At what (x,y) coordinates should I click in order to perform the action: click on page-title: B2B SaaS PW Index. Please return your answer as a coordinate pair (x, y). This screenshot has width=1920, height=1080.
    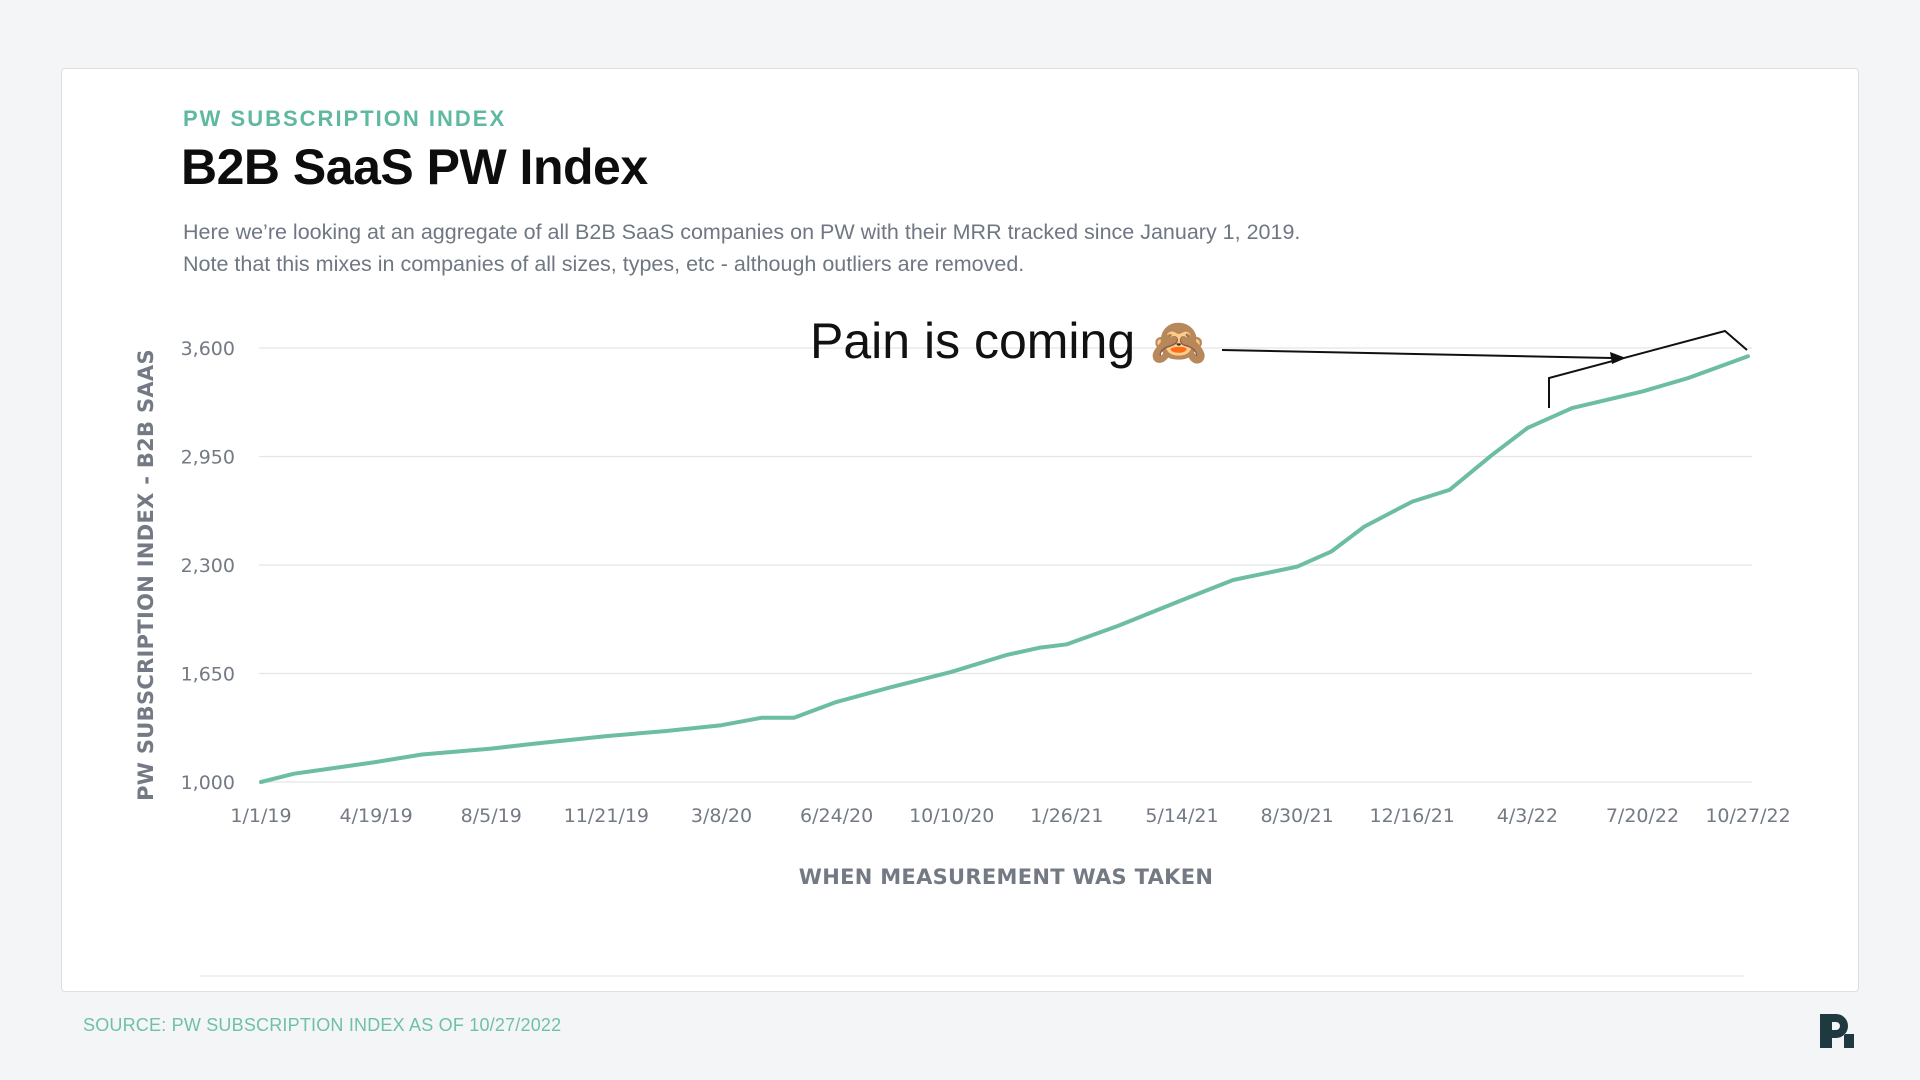
    Looking at the image, I should click on (414, 167).